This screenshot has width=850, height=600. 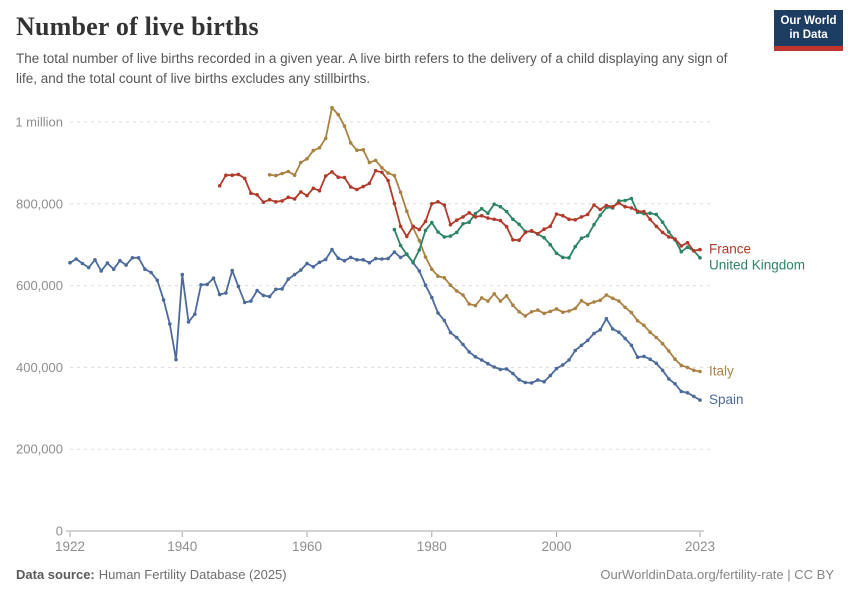 I want to click on series-label-spain: Spain, so click(x=726, y=399).